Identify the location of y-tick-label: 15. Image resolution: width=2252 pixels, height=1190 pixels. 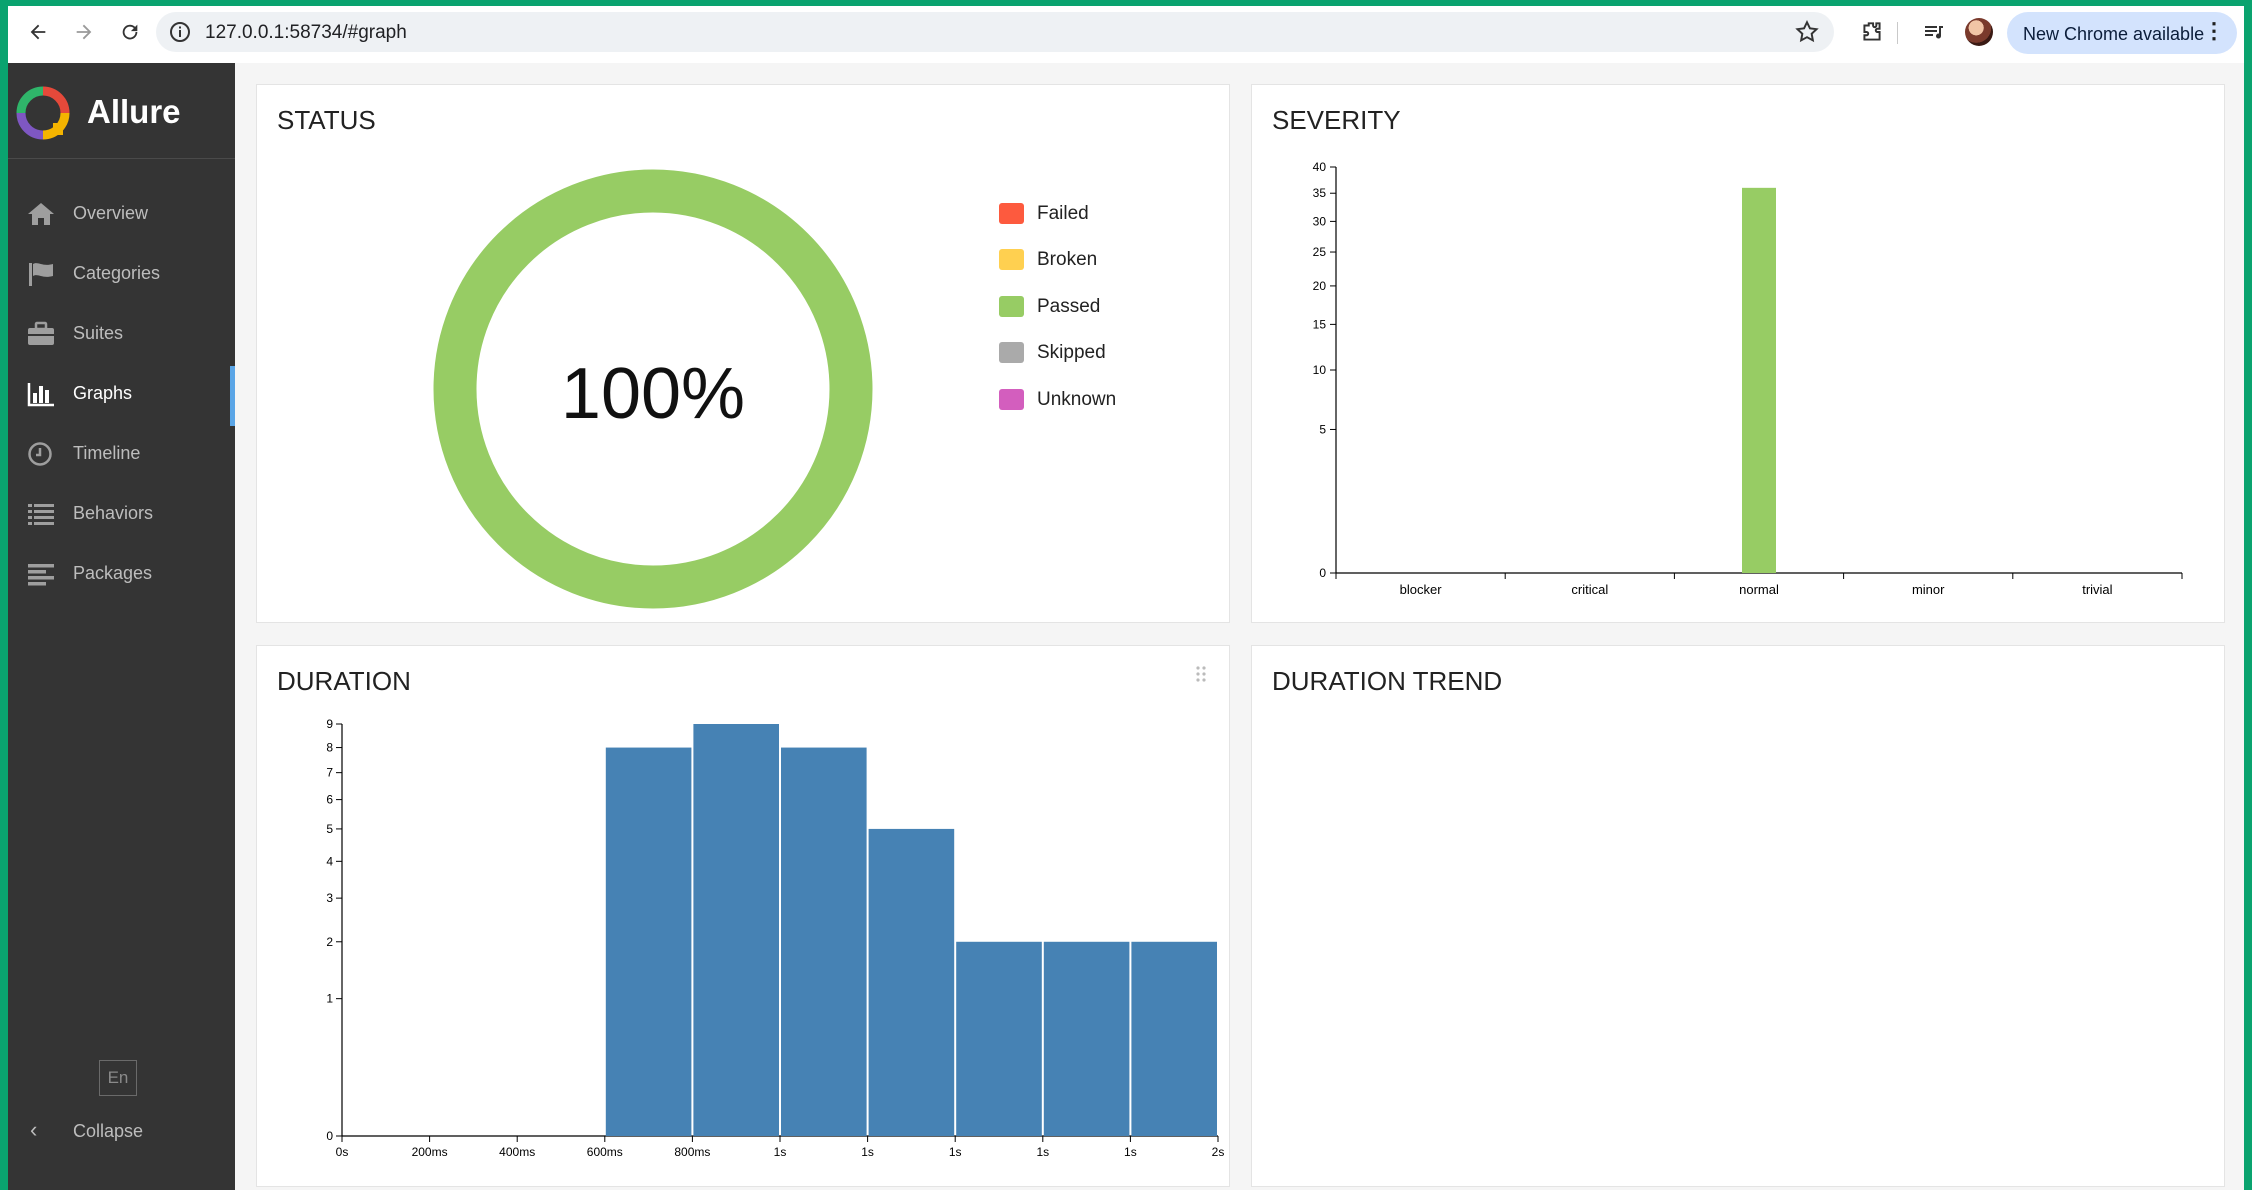
(1320, 324).